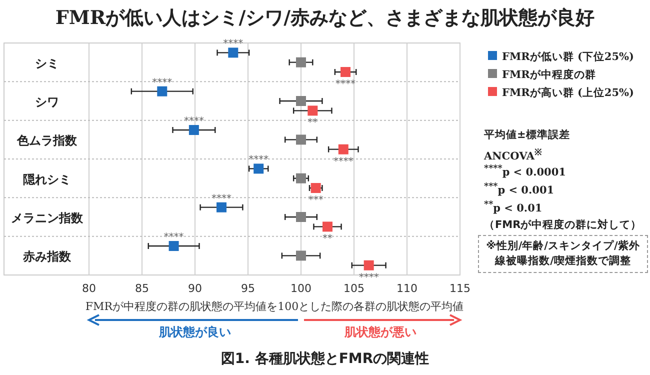  What do you see at coordinates (407, 288) in the screenshot?
I see `x-tick-label: 110` at bounding box center [407, 288].